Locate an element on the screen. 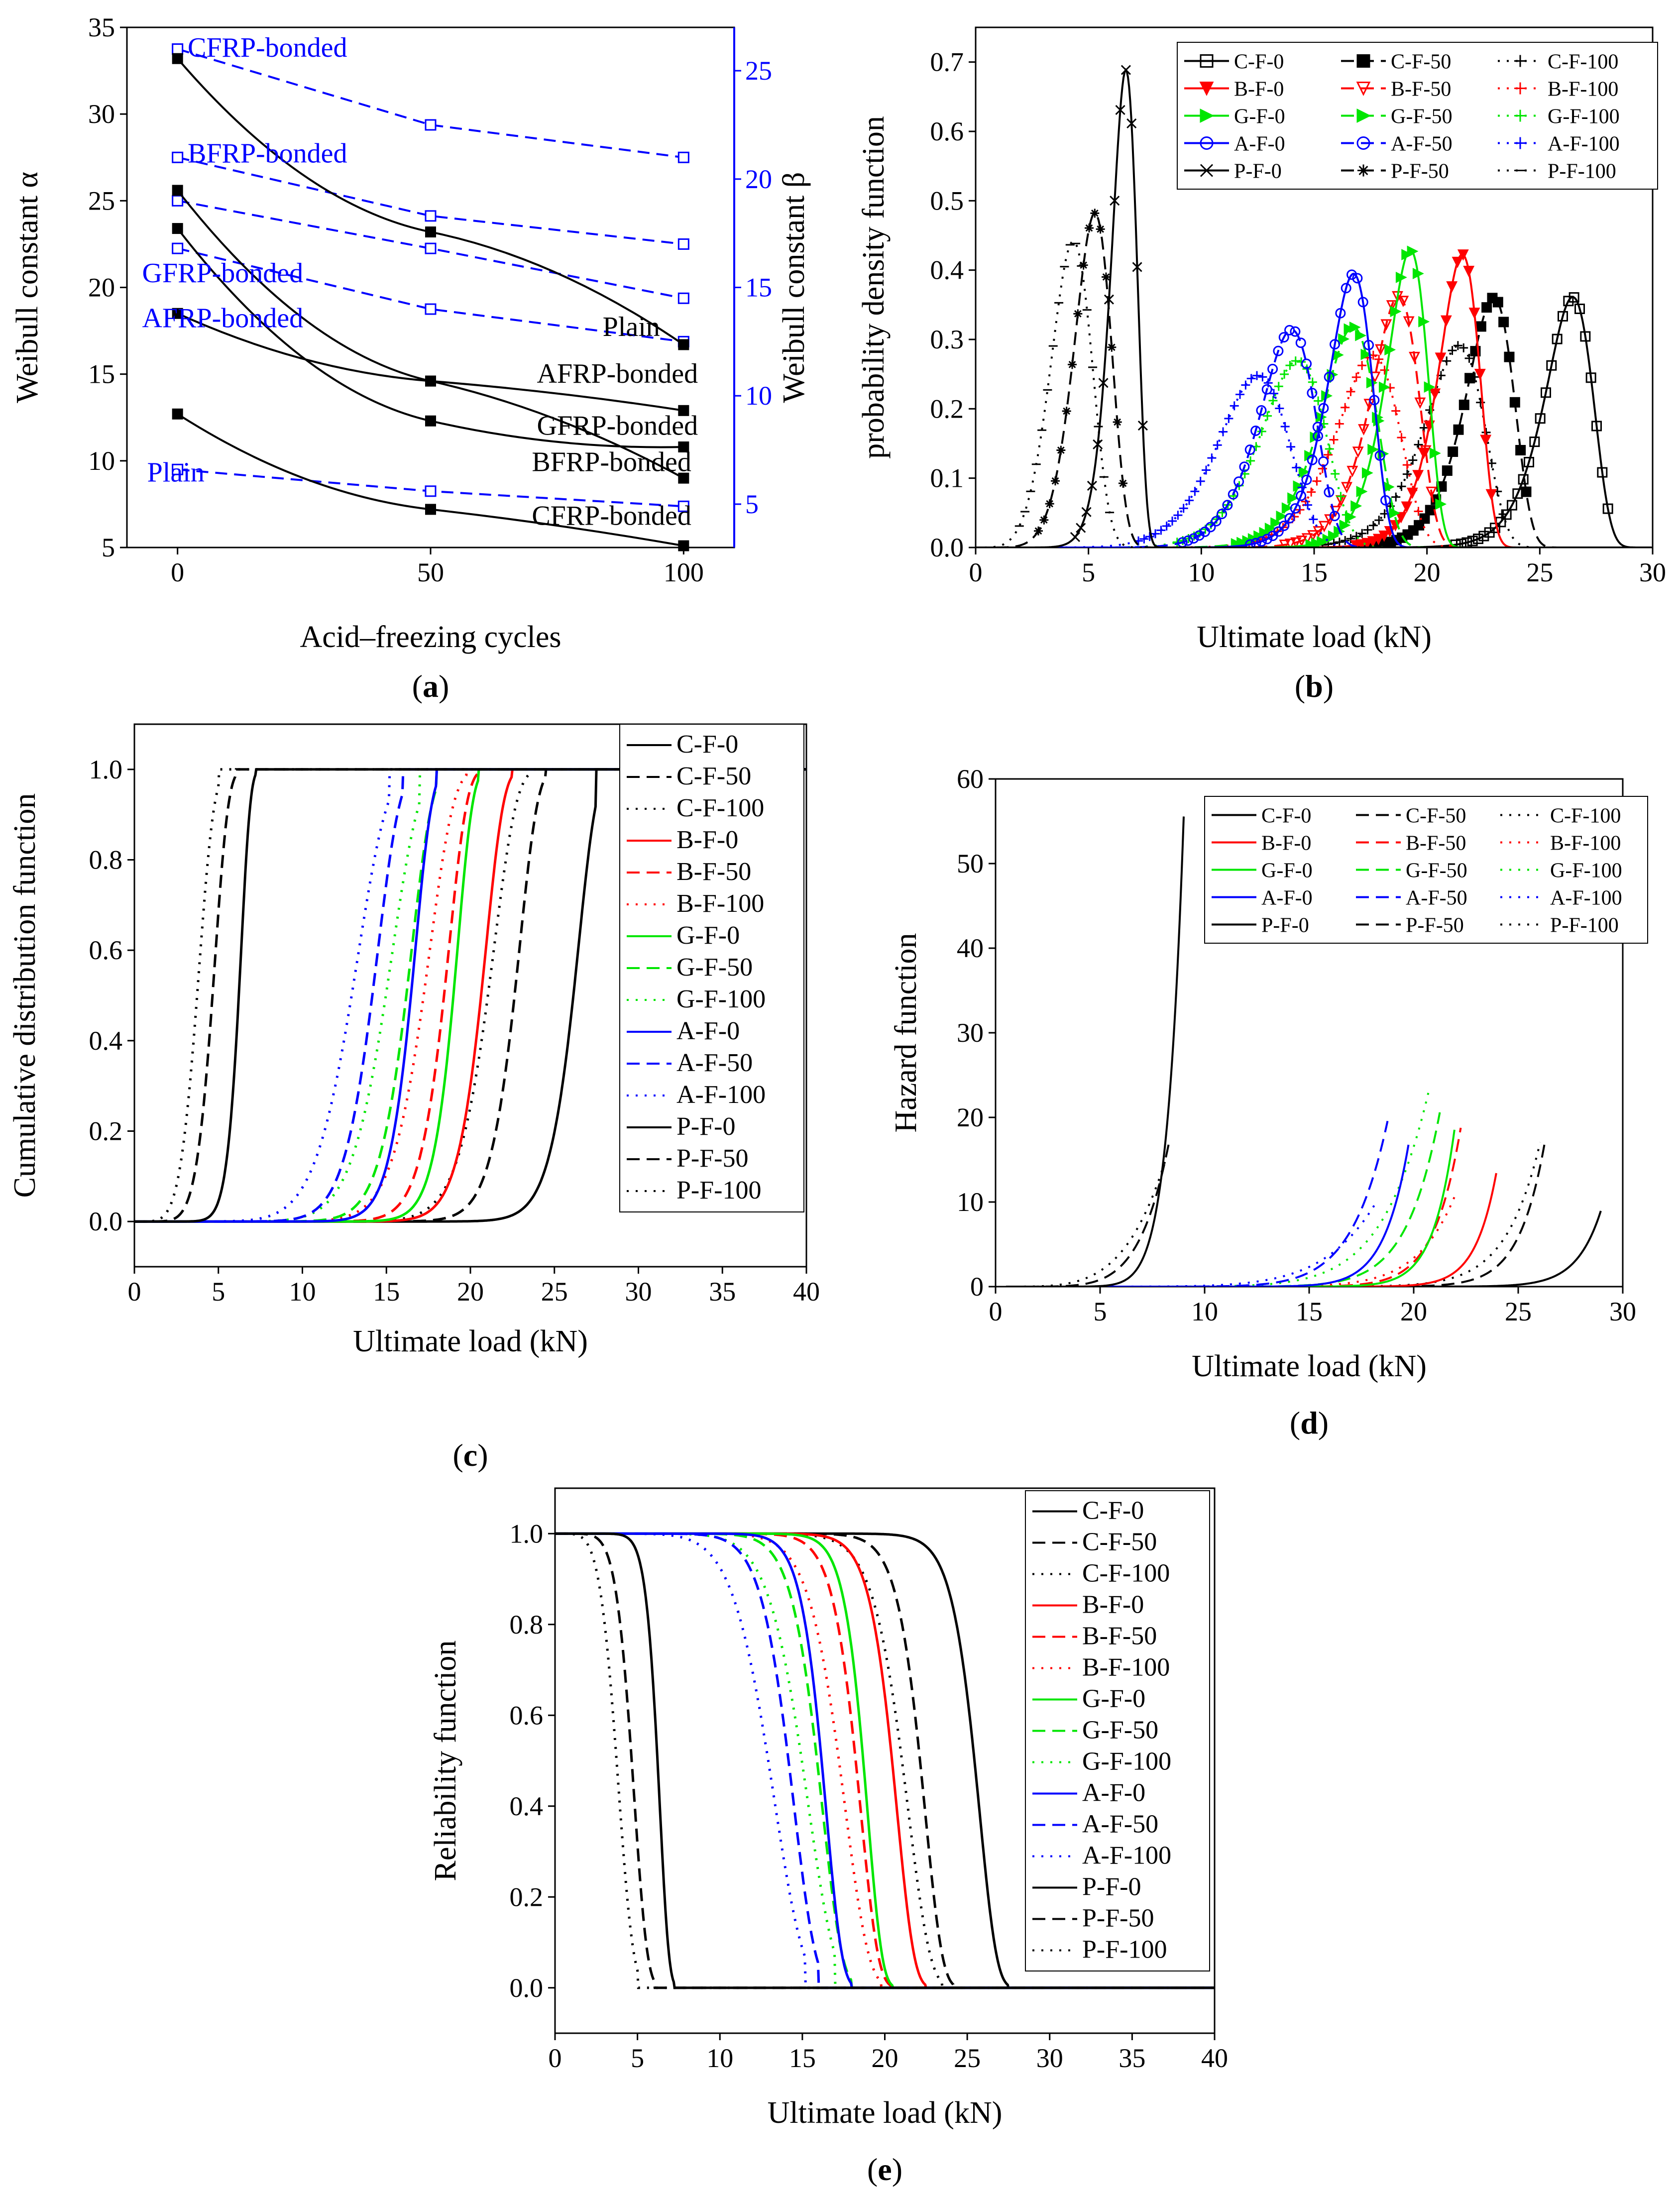  reliability-curves is located at coordinates (885, 1760).